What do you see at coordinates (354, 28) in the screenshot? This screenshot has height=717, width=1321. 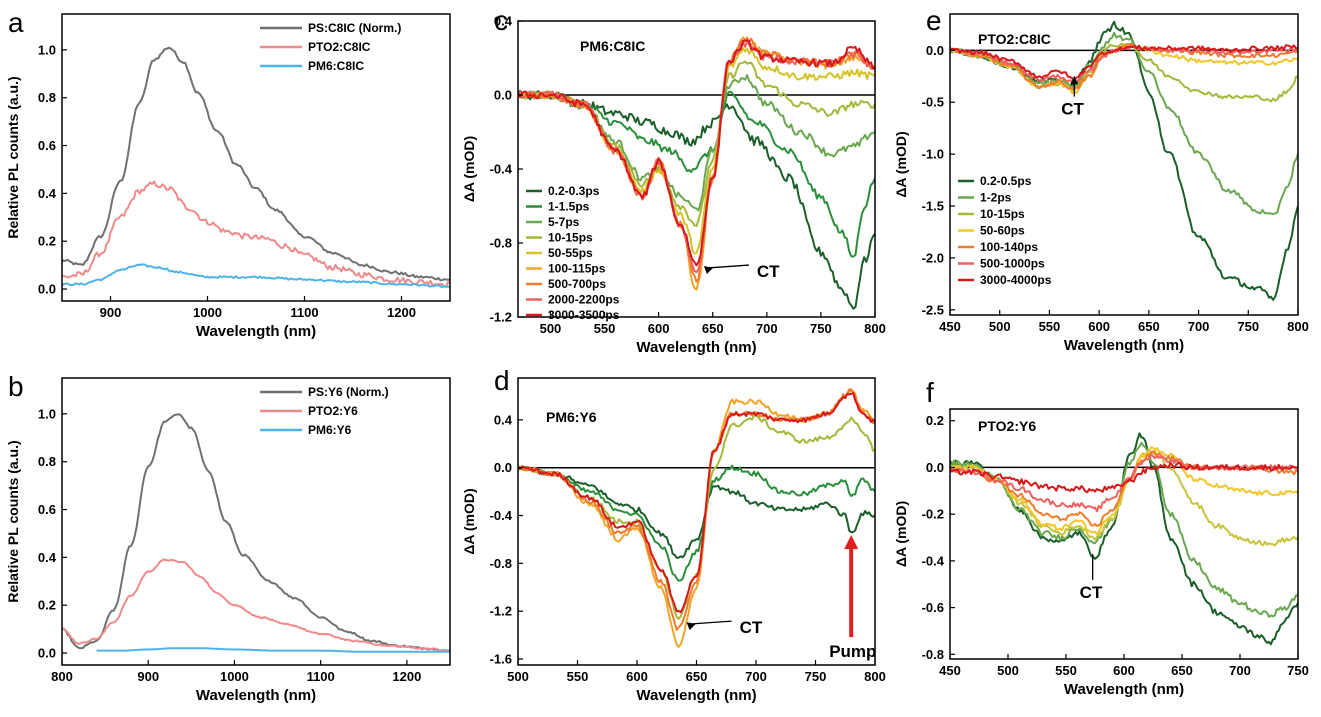 I see `legend-label: PS:C8IC (Norm.)` at bounding box center [354, 28].